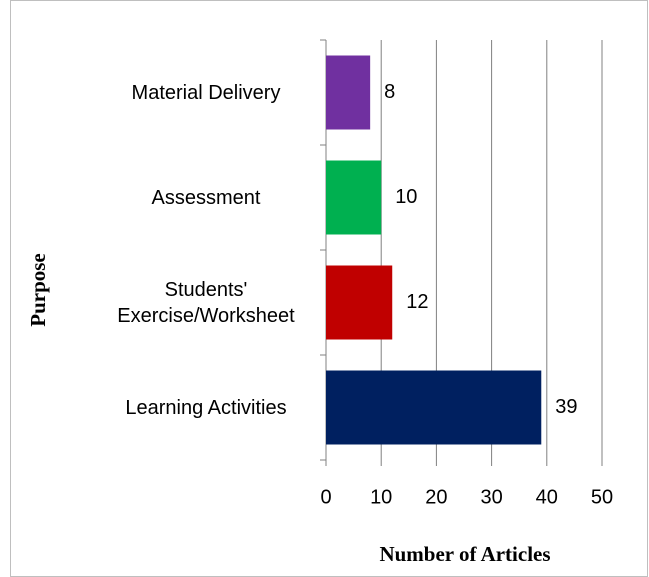 The image size is (649, 577). I want to click on x-tick-label: 30, so click(491, 497).